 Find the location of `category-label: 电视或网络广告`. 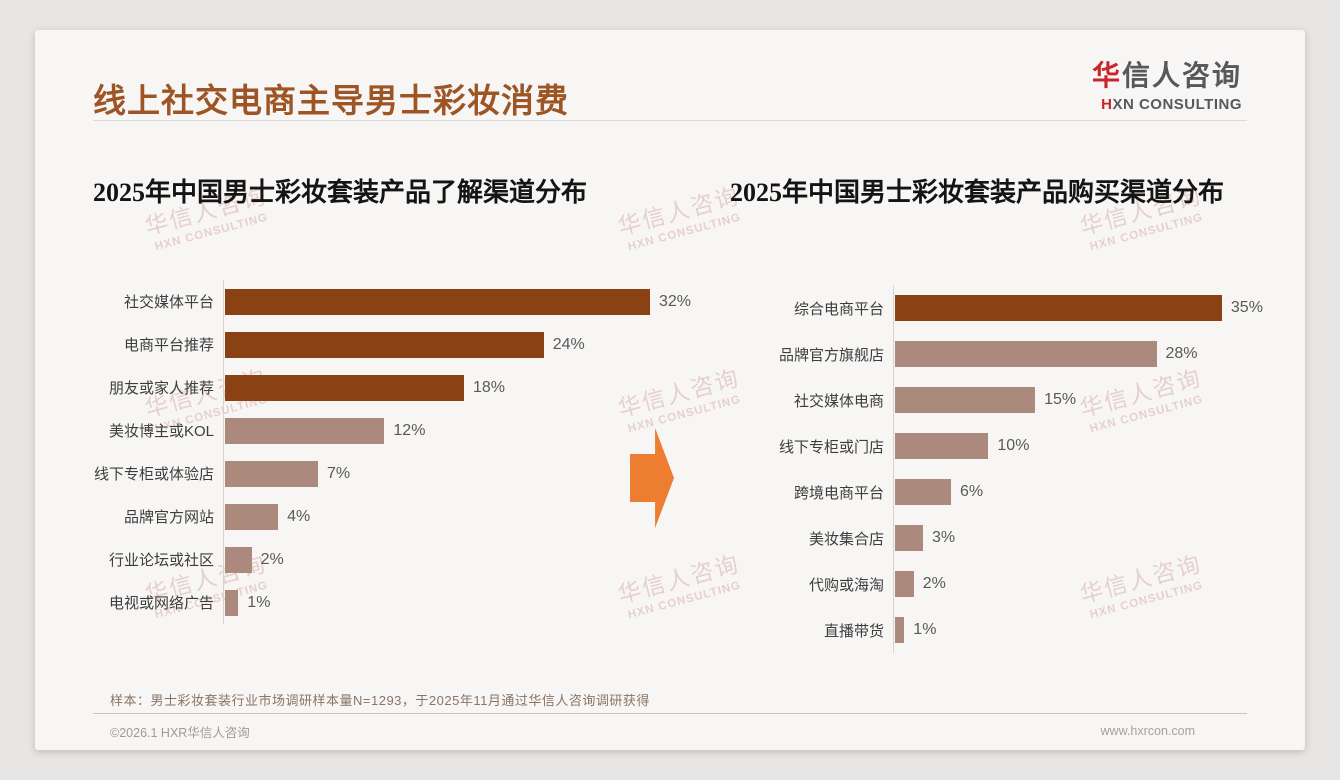

category-label: 电视或网络广告 is located at coordinates (161, 603).